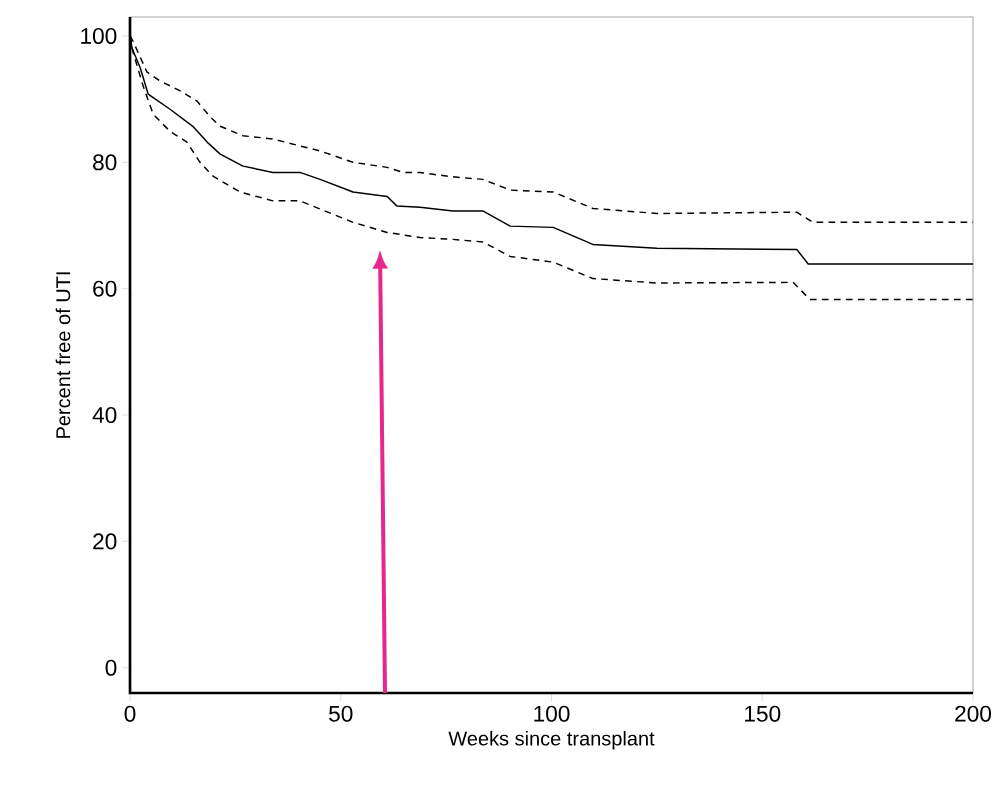  Describe the element at coordinates (99, 35) in the screenshot. I see `y-tick-label: 100` at that location.